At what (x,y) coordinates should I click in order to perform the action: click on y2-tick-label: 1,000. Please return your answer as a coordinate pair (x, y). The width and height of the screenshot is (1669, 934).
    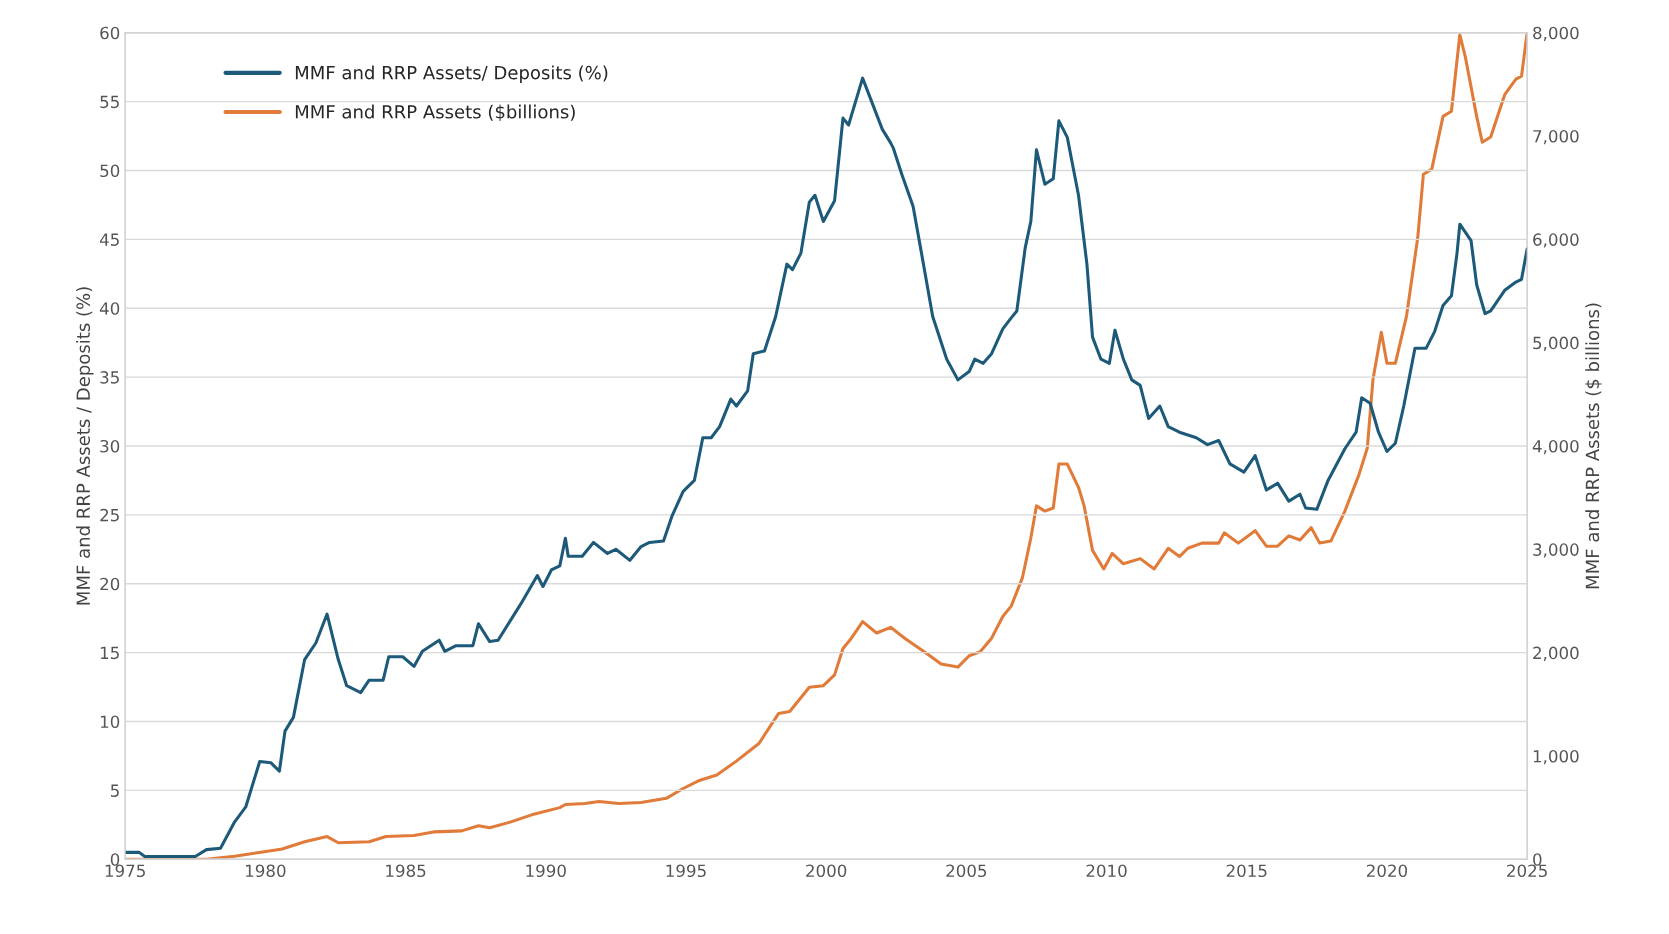
    Looking at the image, I should click on (1556, 757).